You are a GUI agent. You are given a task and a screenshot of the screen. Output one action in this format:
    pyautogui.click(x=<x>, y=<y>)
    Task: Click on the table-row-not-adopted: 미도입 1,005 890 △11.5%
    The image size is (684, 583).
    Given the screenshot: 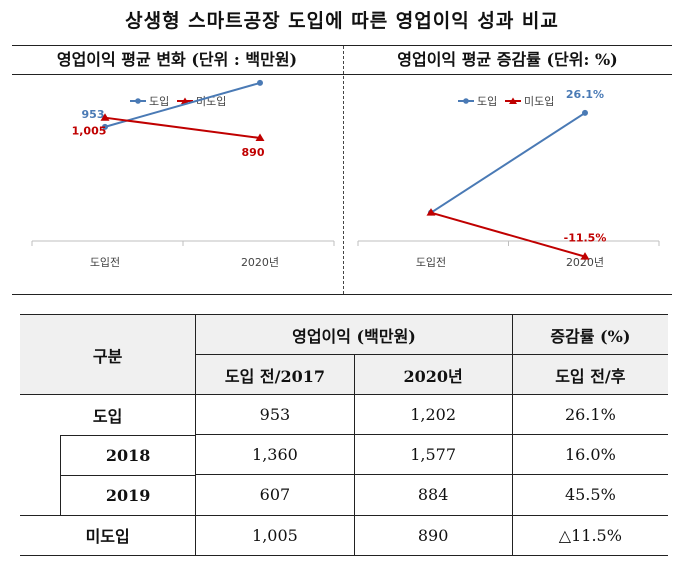 What is the action you would take?
    pyautogui.click(x=344, y=535)
    